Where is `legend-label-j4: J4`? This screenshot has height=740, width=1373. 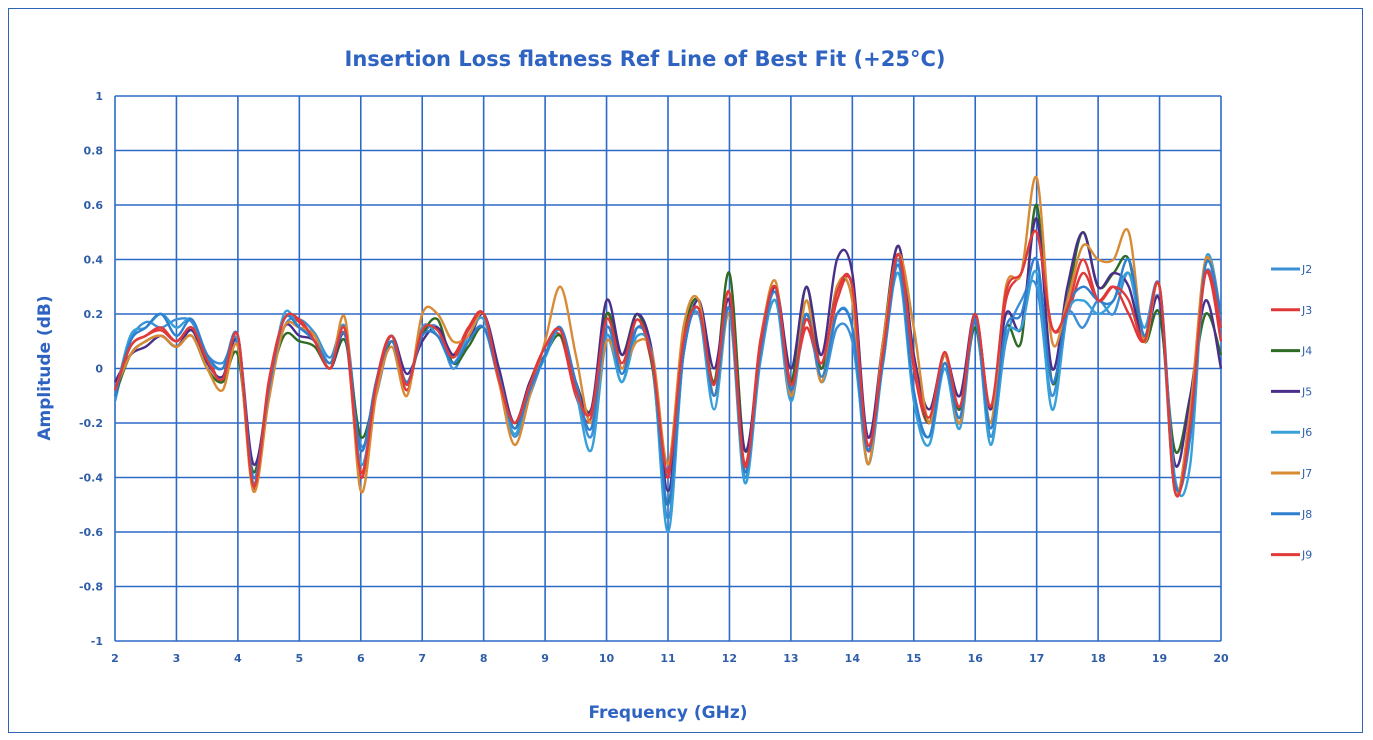
legend-label-j4: J4 is located at coordinates (1306, 351).